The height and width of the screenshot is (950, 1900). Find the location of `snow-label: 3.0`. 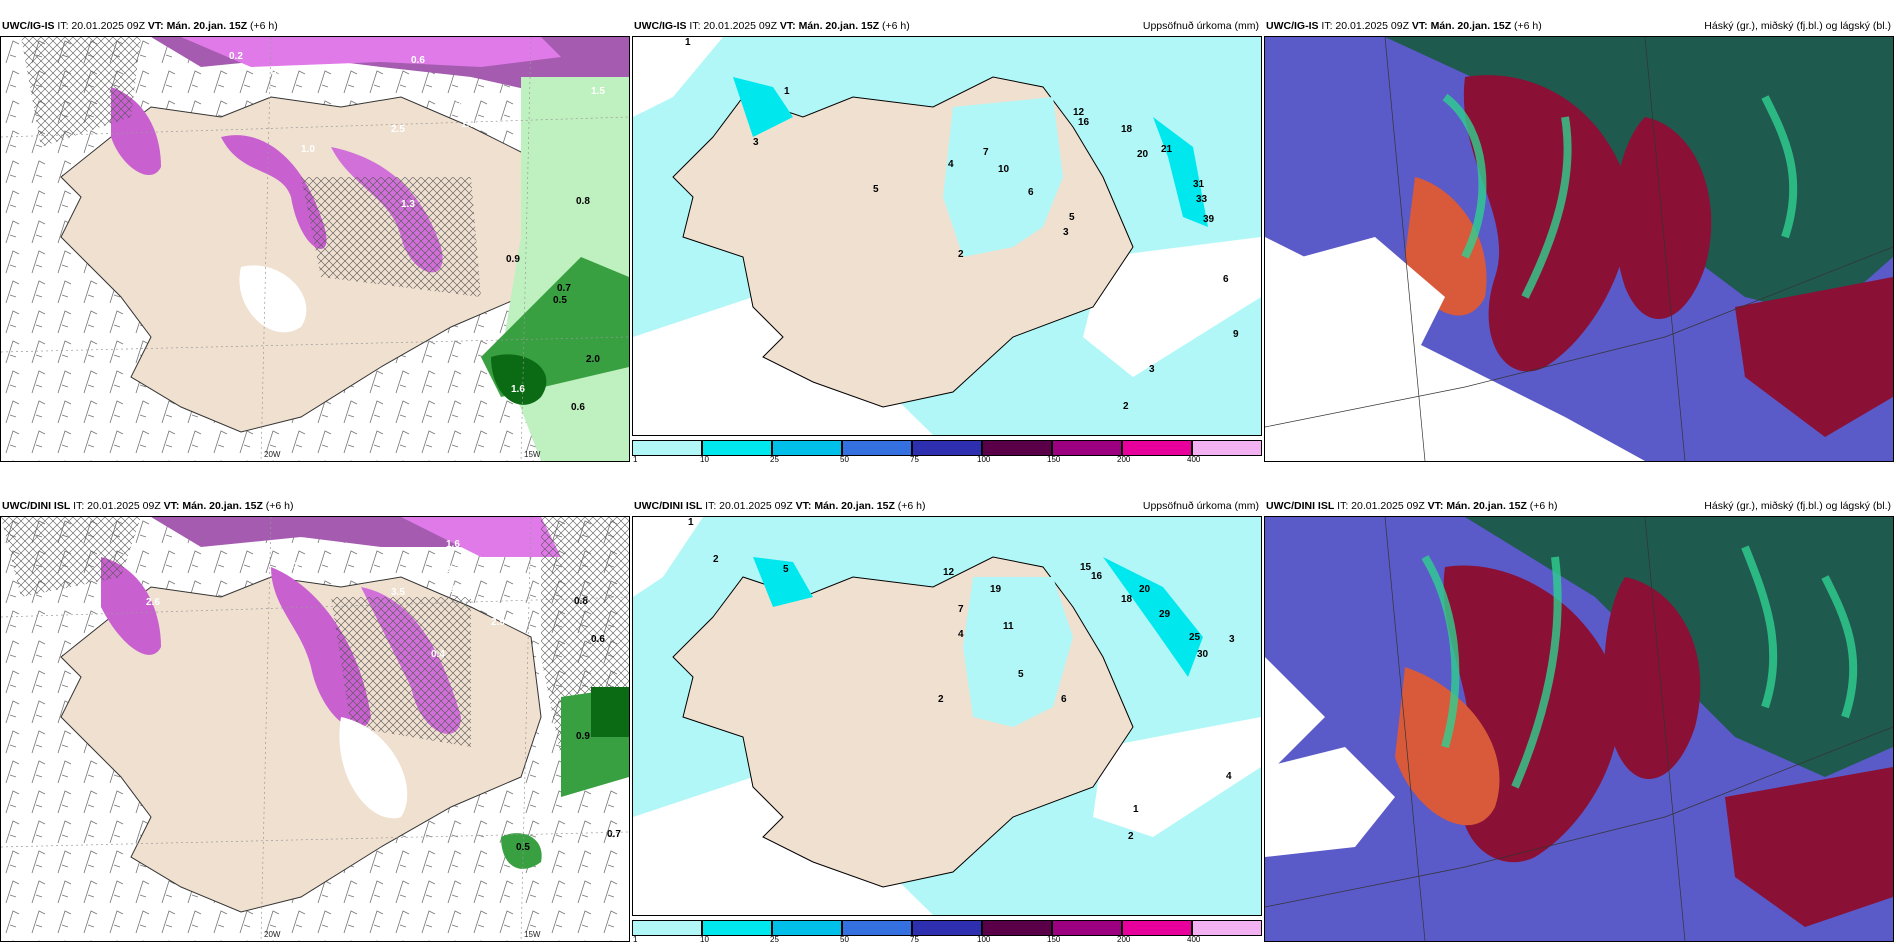

snow-label: 3.0 is located at coordinates (498, 124).